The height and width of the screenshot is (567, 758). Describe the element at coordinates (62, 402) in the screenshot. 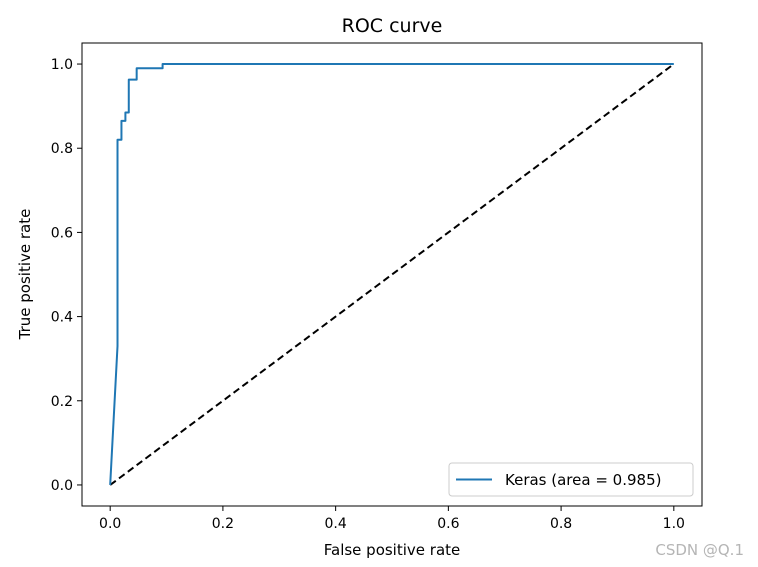

I see `y-tick-label: 0.2` at that location.